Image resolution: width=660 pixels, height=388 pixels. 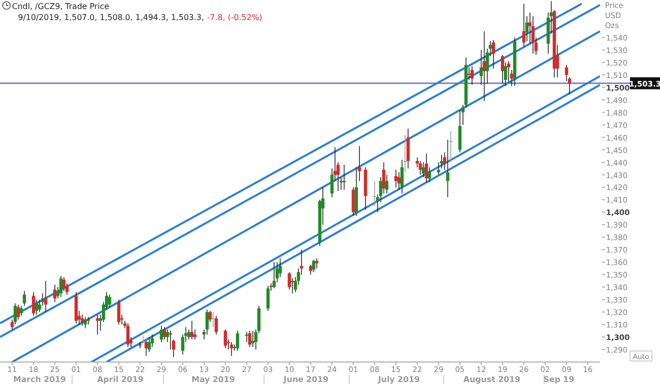 What do you see at coordinates (234, 17) in the screenshot?
I see `annotation: -7.8, (-0.52%)` at bounding box center [234, 17].